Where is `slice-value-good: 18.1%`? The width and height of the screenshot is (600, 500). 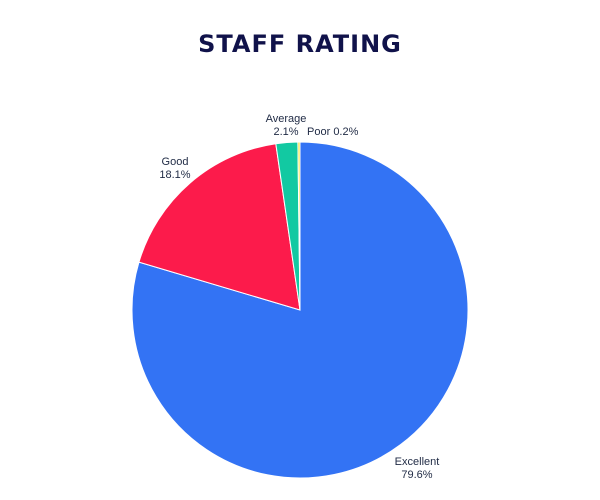 slice-value-good: 18.1% is located at coordinates (174, 175).